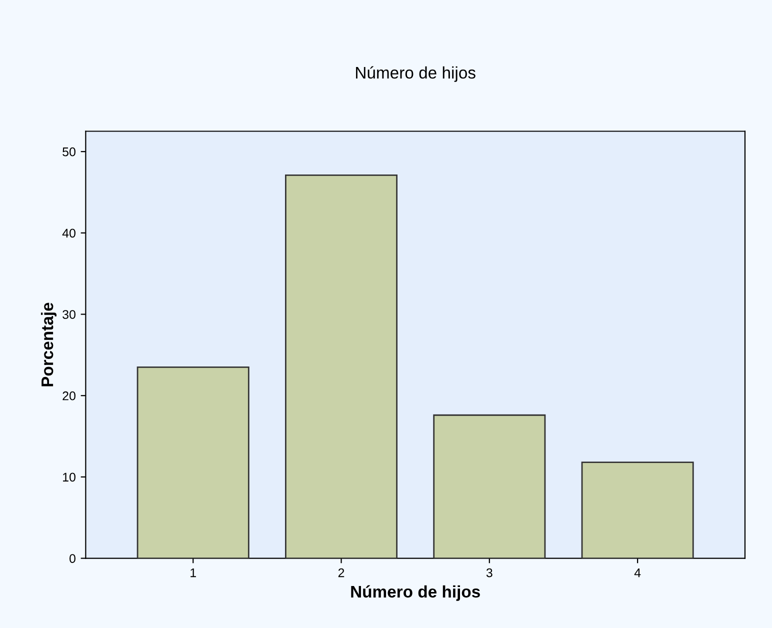  I want to click on x-tick-label: 4, so click(637, 573).